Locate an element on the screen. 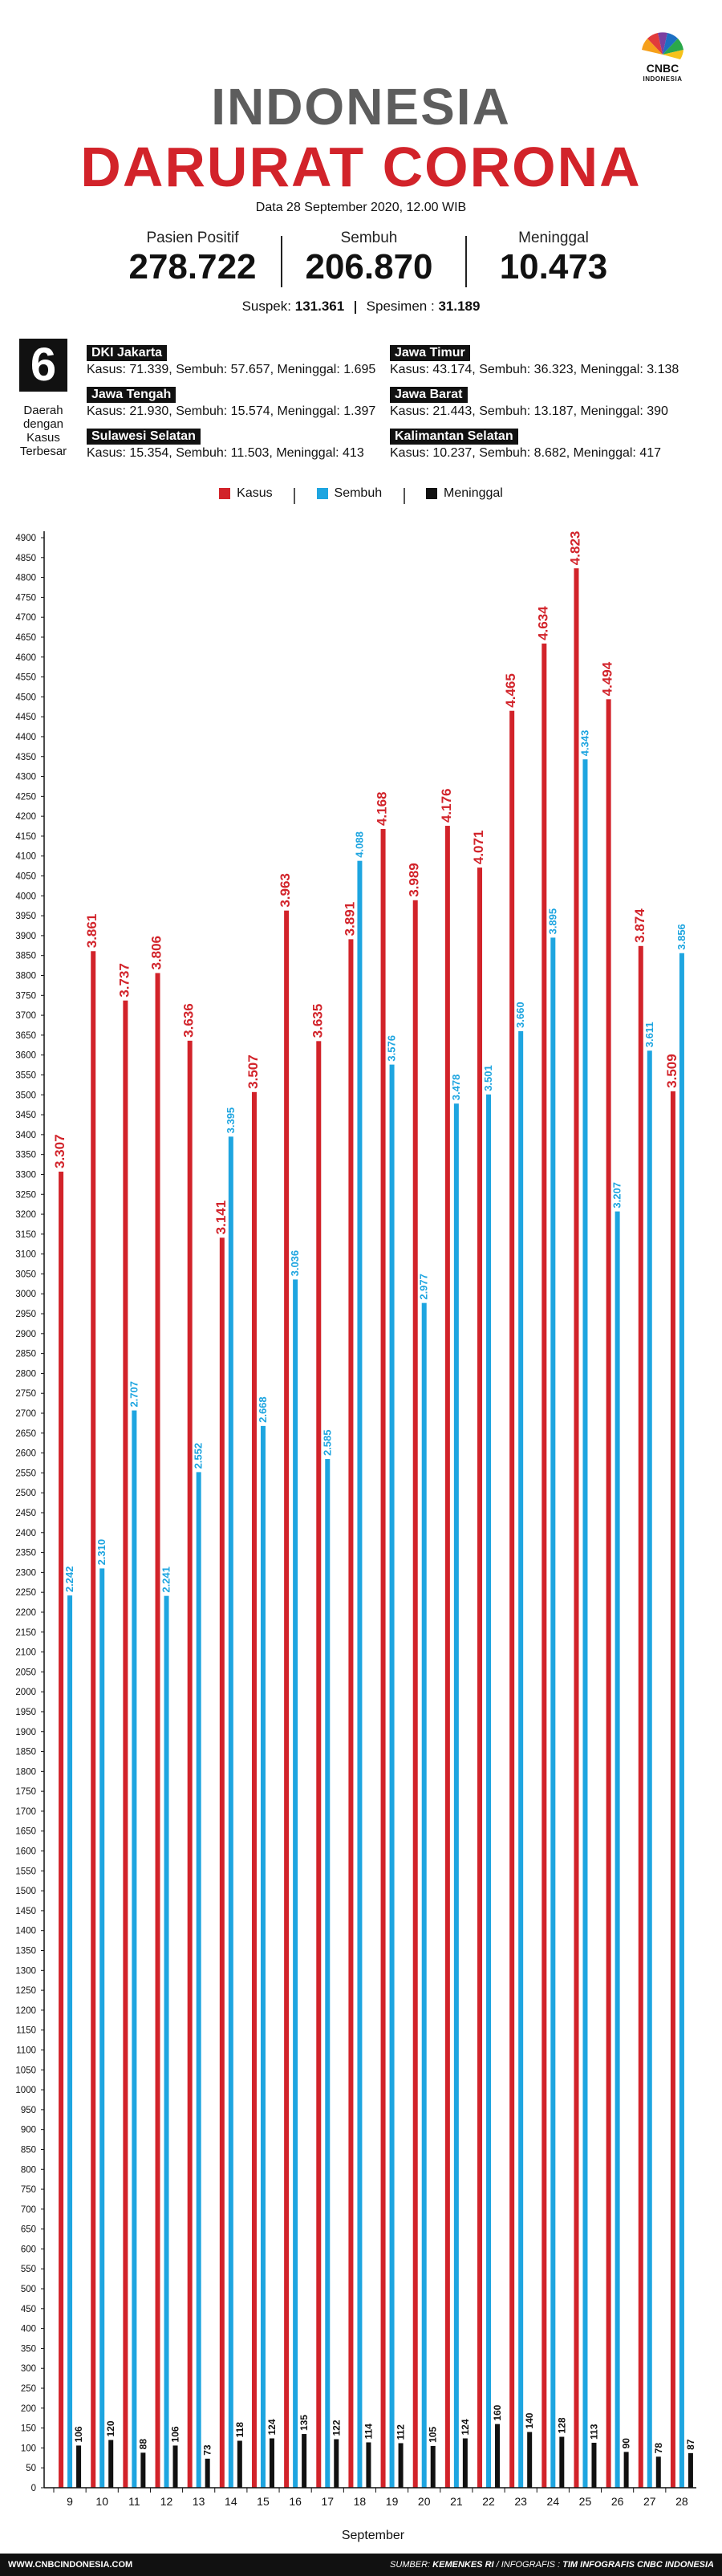 The image size is (722, 2576). y-tick-label: 3250 is located at coordinates (25, 1195).